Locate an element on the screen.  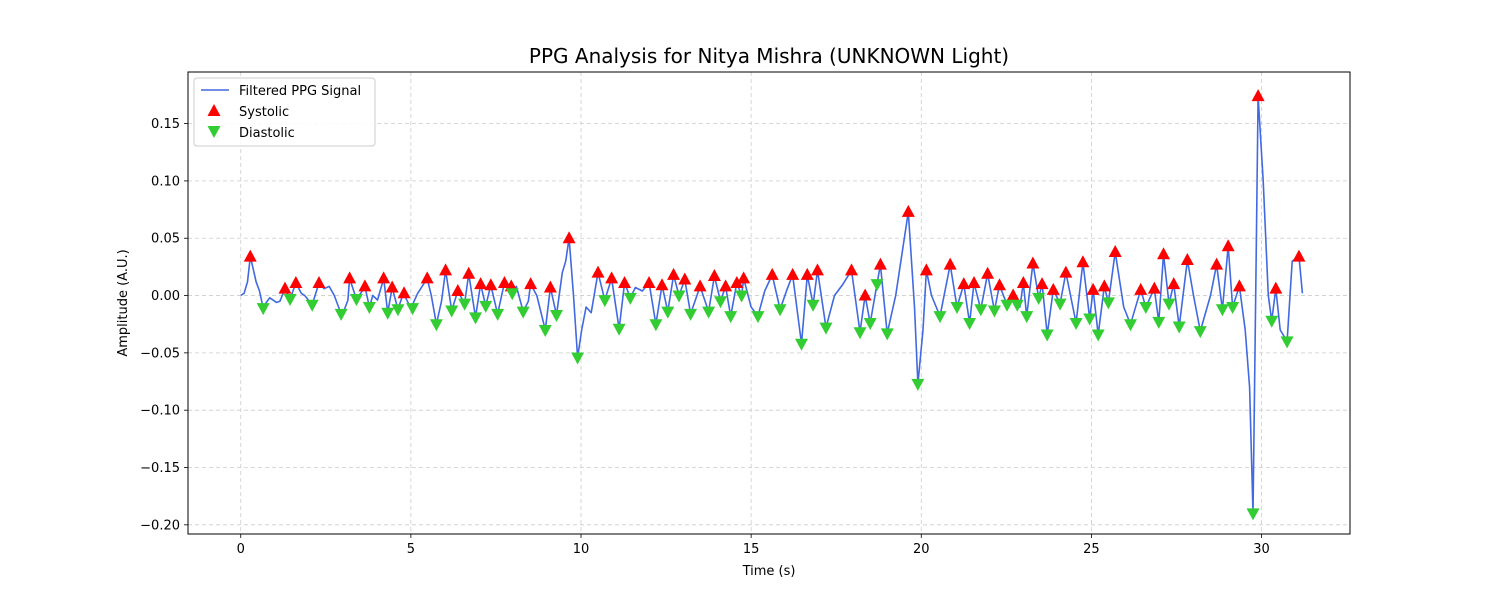
x-tick-label: 0 is located at coordinates (241, 549).